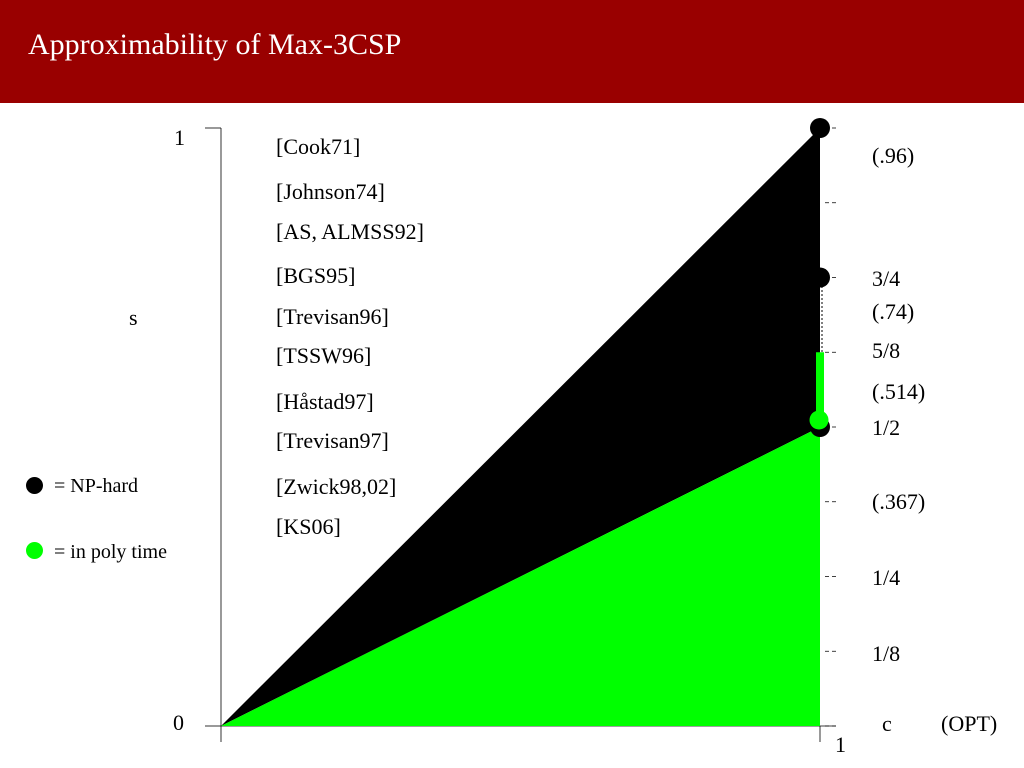  I want to click on threshold-label: 3/4, so click(886, 278).